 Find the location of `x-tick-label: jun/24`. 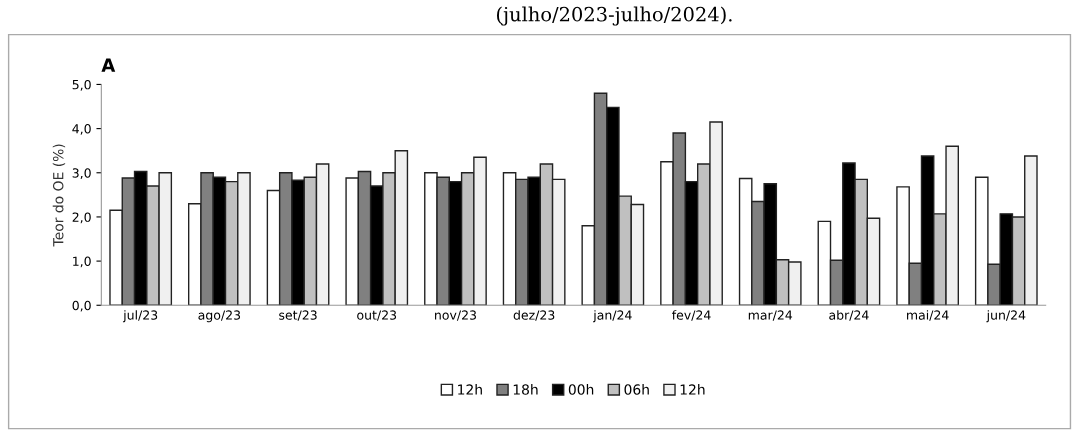

x-tick-label: jun/24 is located at coordinates (1006, 316).